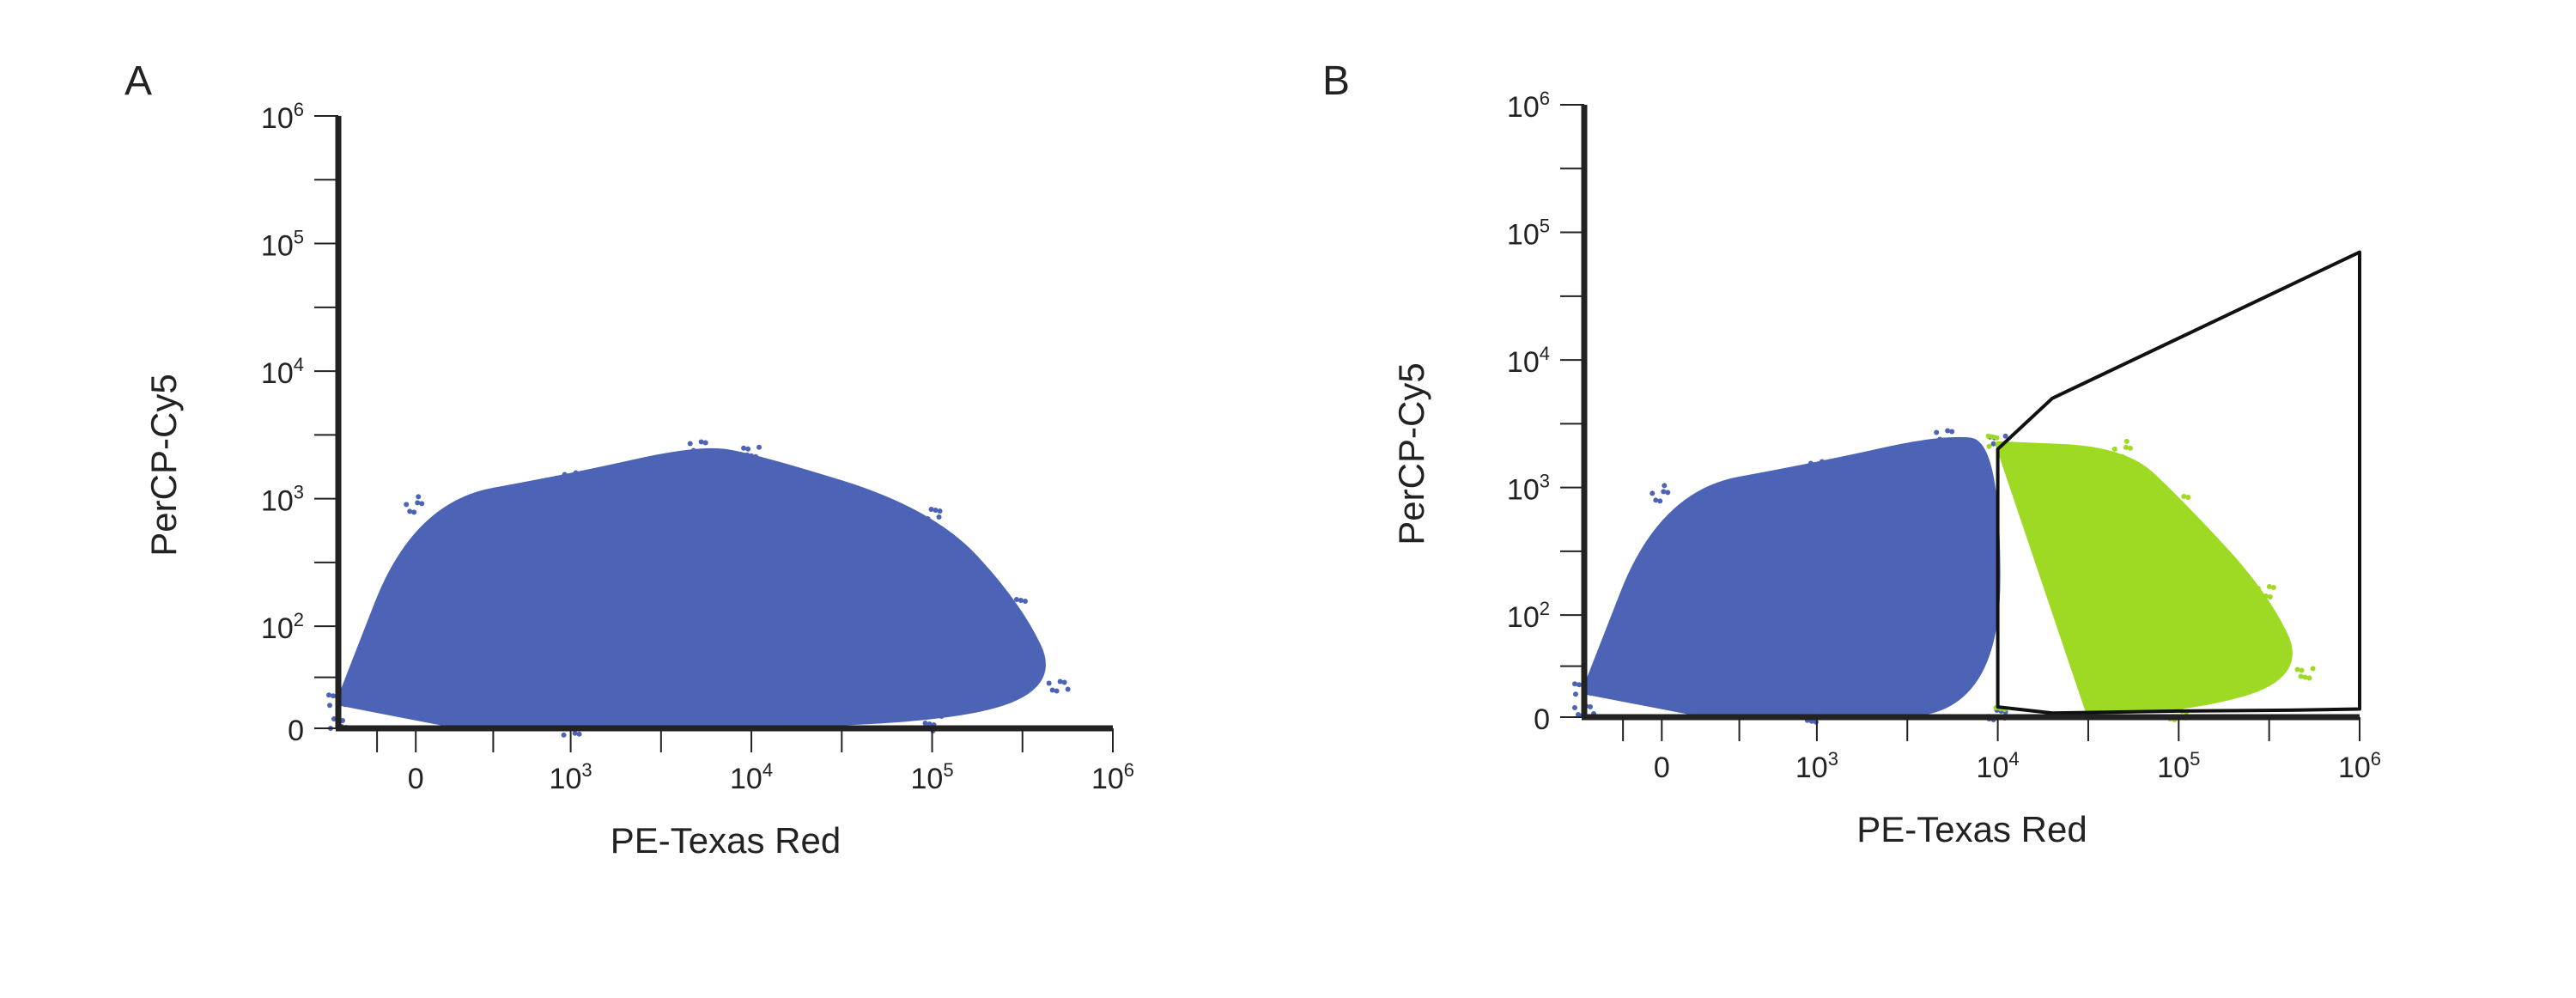 The image size is (2576, 998). Describe the element at coordinates (587, 770) in the screenshot. I see `x-tick-exponent: 3` at that location.